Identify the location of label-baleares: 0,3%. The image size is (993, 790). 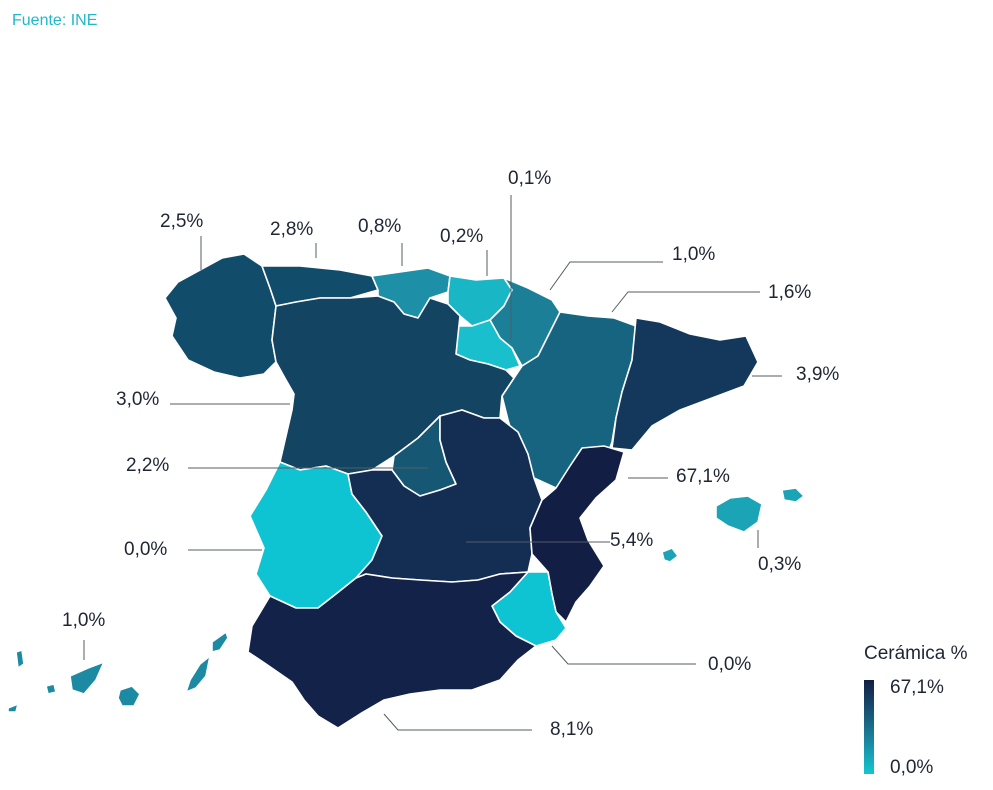
(779, 564).